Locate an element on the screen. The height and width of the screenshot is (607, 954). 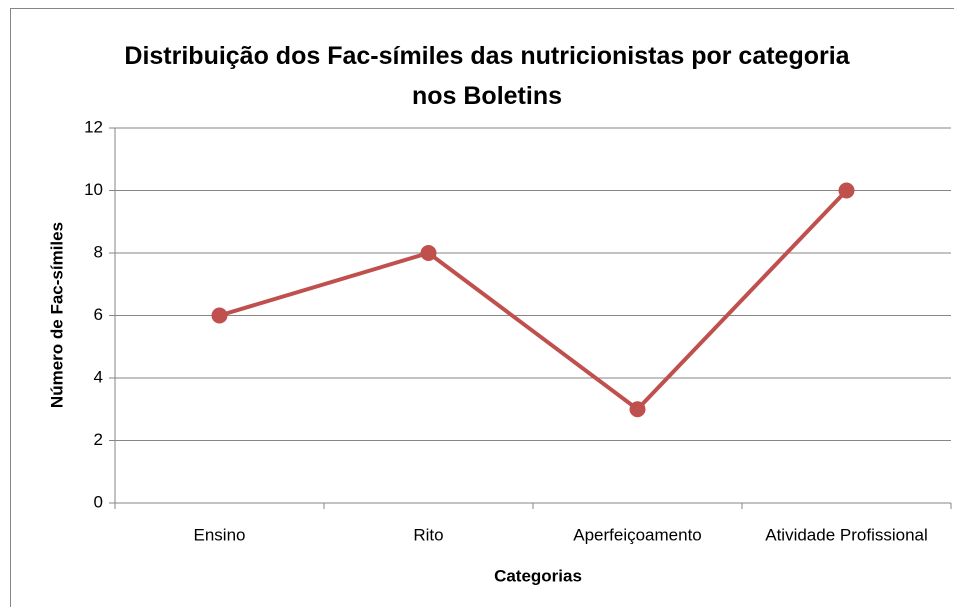
y-tick-label: 0 is located at coordinates (98, 501).